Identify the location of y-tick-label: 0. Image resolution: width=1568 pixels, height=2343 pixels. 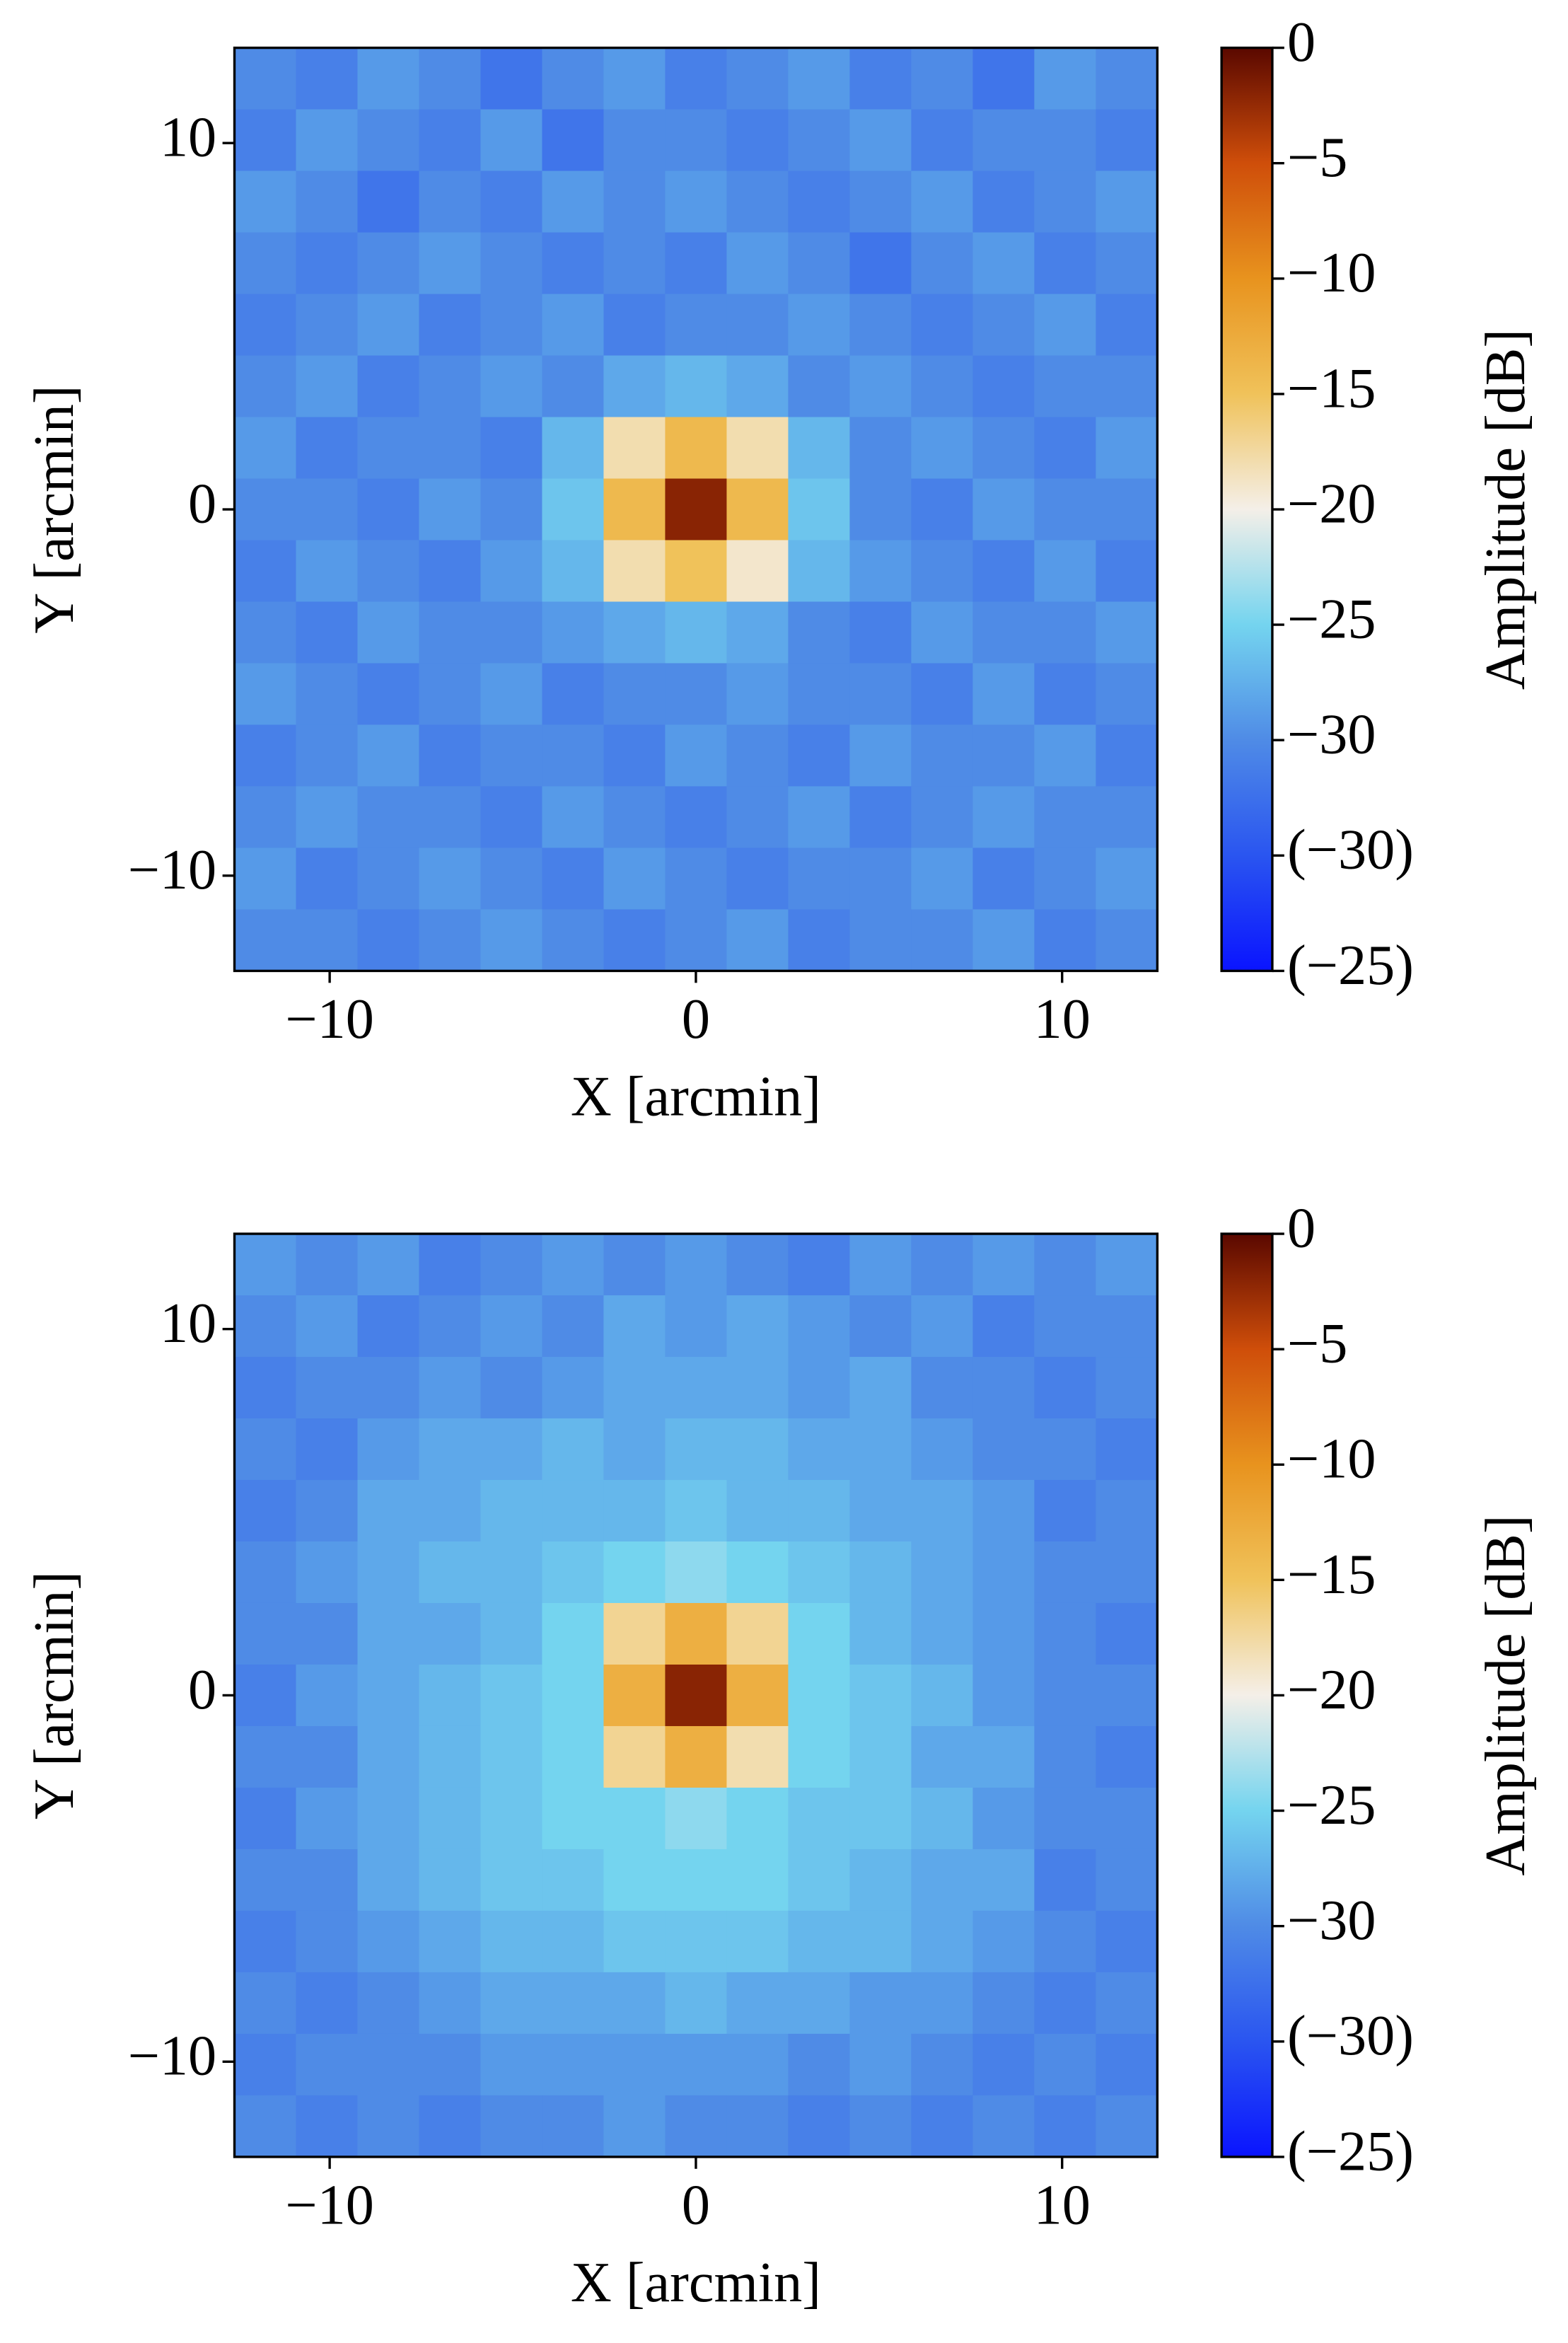
(202, 504).